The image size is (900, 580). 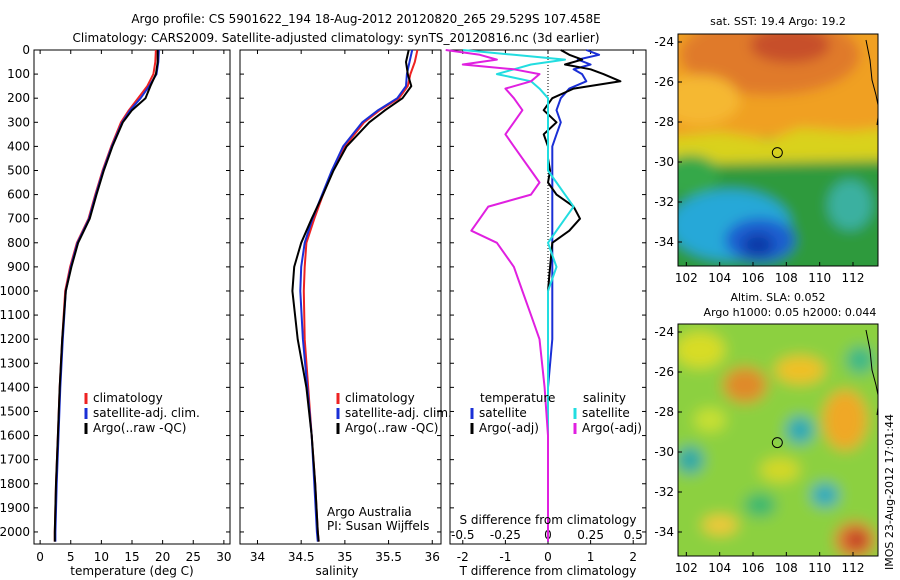 What do you see at coordinates (777, 153) in the screenshot?
I see `sst-argo-marker` at bounding box center [777, 153].